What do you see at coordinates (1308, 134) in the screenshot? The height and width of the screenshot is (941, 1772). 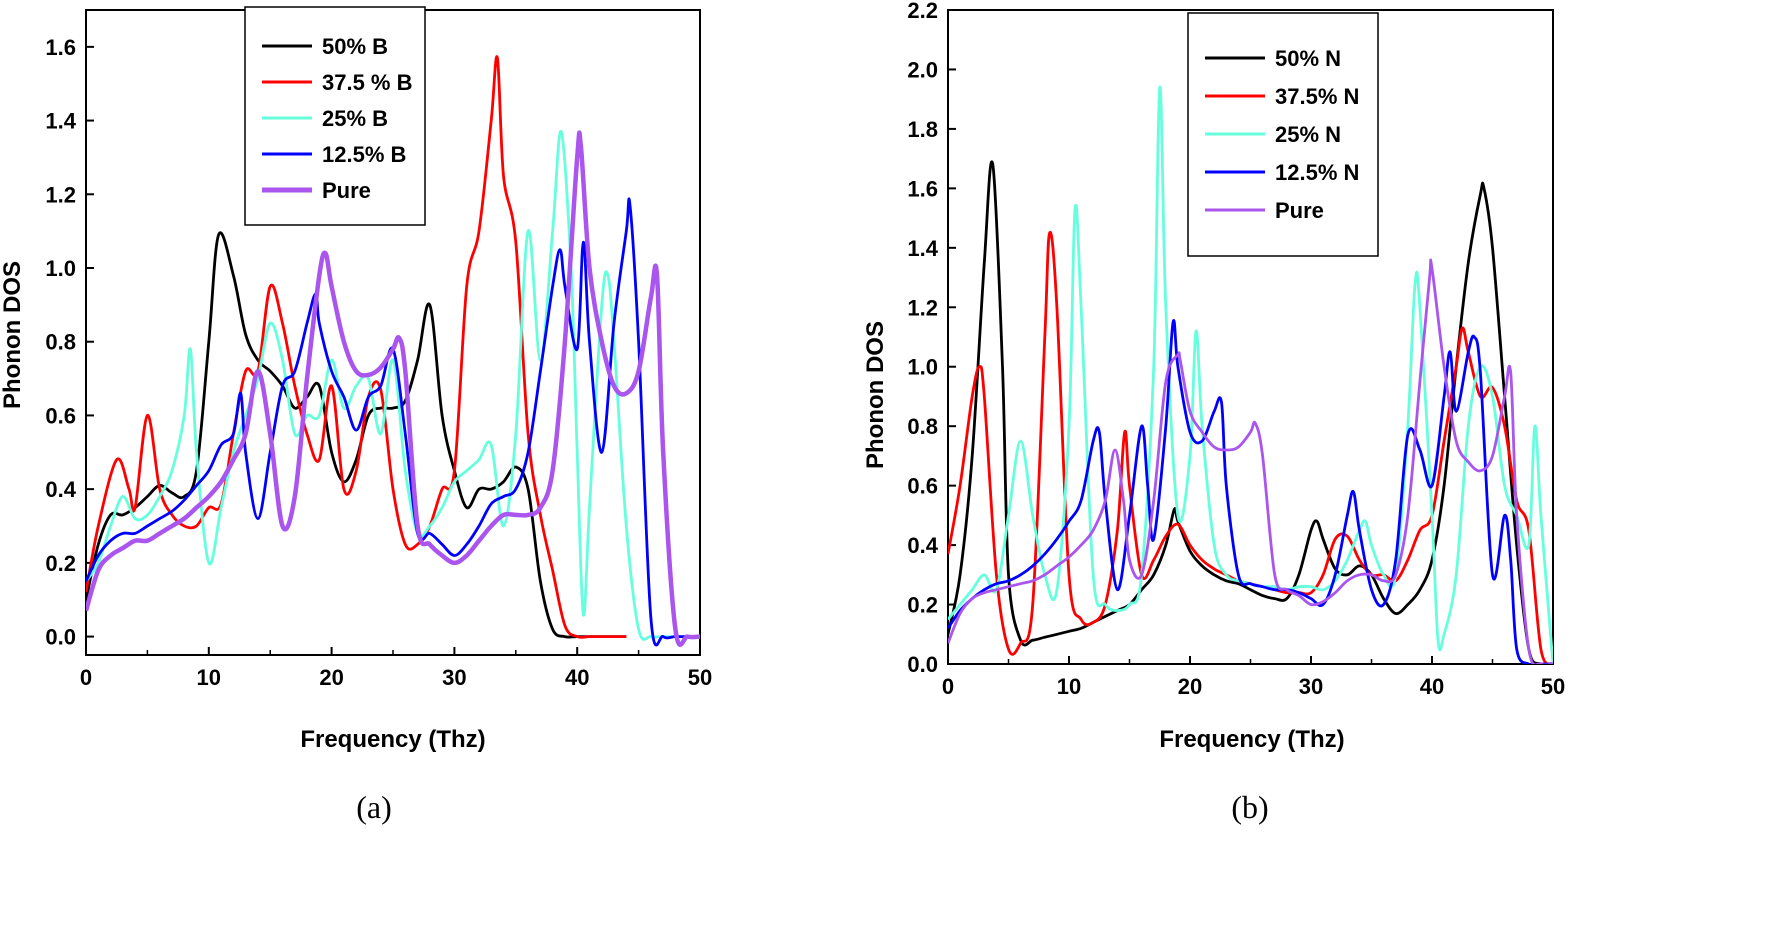 I see `legend-label: 25% N` at bounding box center [1308, 134].